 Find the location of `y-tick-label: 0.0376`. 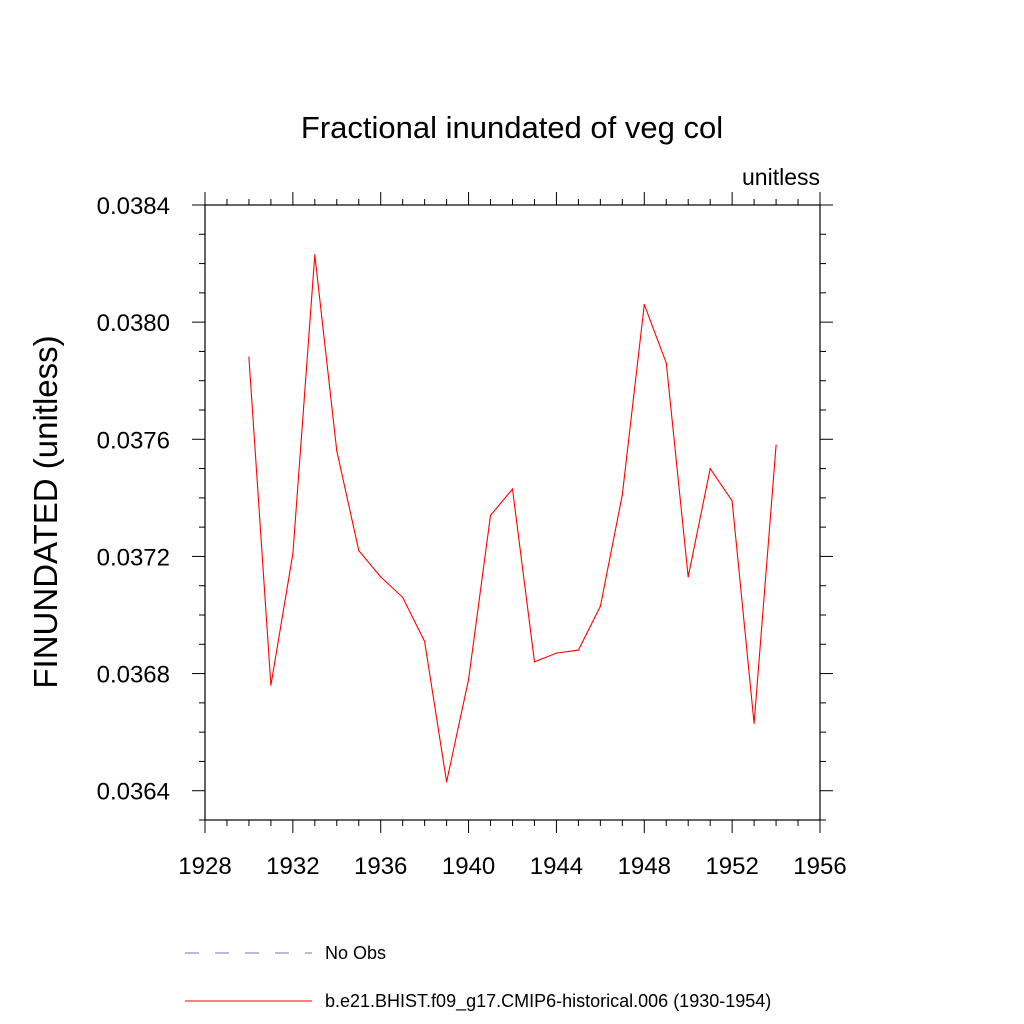

y-tick-label: 0.0376 is located at coordinates (133, 440).